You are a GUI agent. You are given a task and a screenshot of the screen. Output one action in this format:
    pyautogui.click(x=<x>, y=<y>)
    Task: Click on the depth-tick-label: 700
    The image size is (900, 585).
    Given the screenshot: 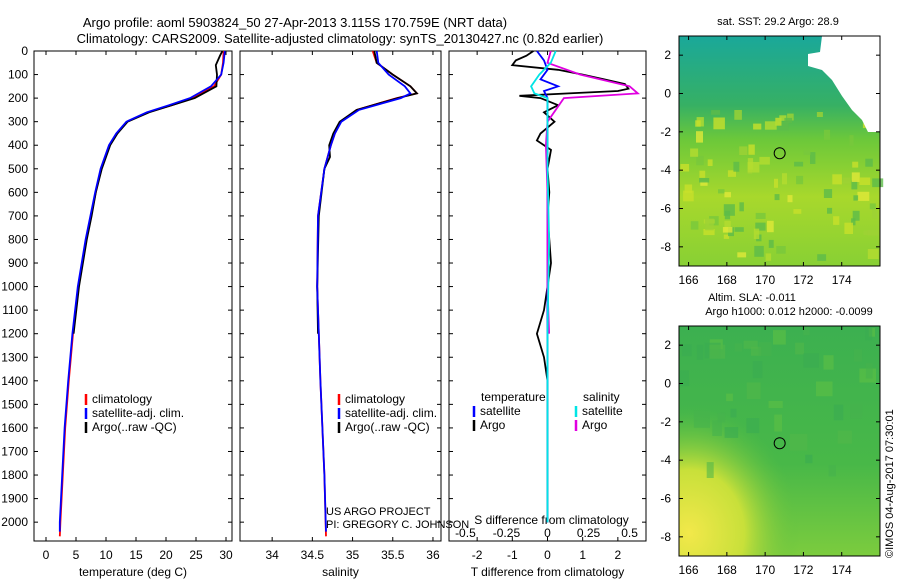 What is the action you would take?
    pyautogui.click(x=18, y=216)
    